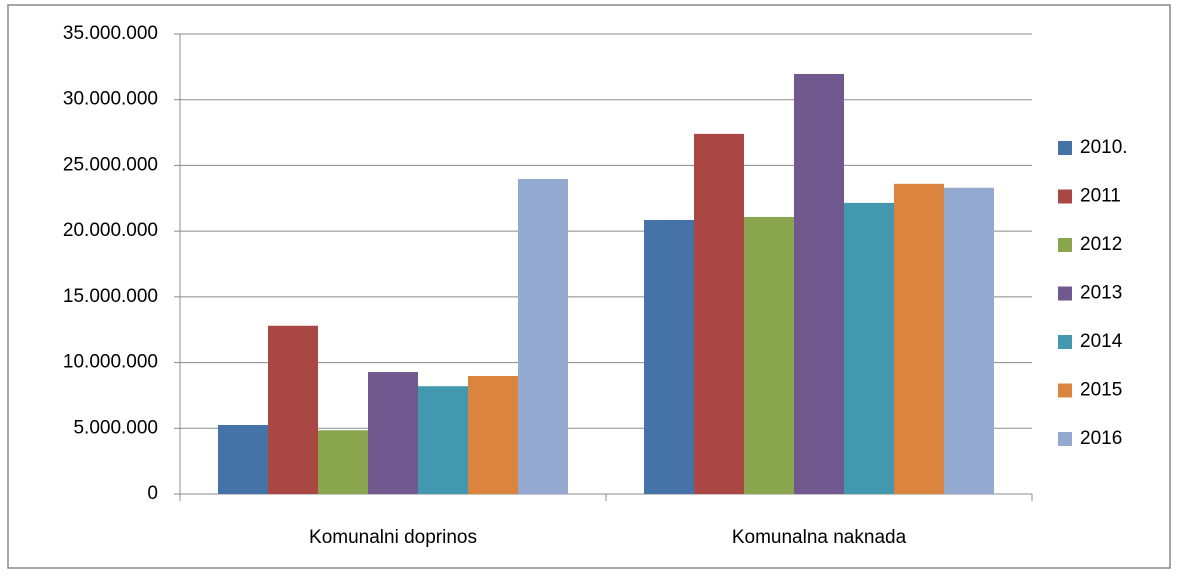 This screenshot has width=1179, height=576. Describe the element at coordinates (1100, 196) in the screenshot. I see `legend-label: 2011` at that location.